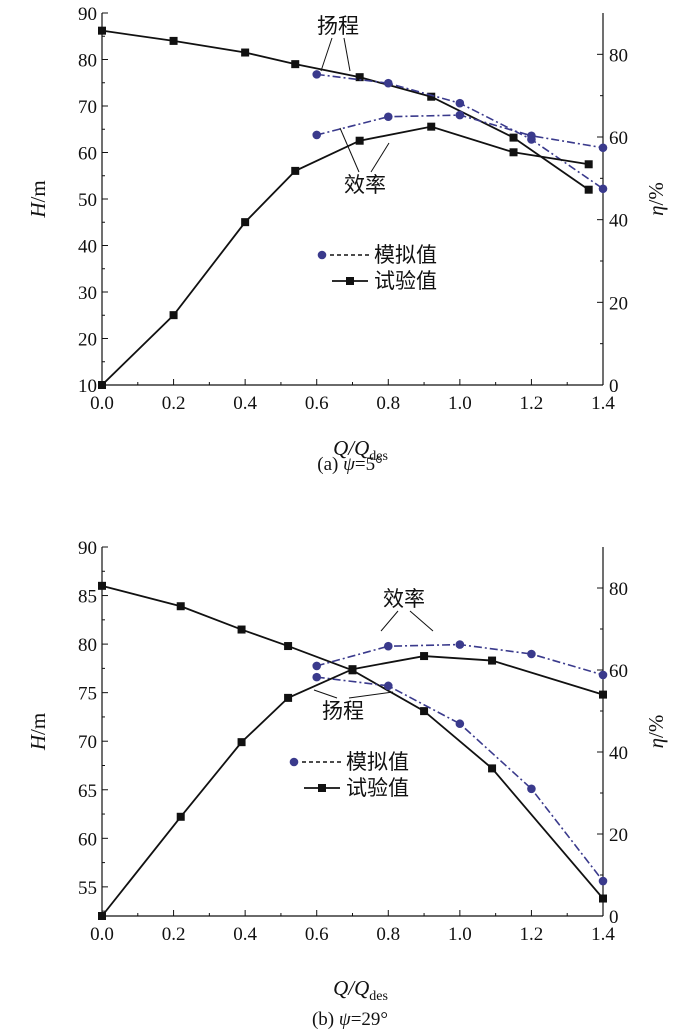  Describe the element at coordinates (405, 255) in the screenshot. I see `legend-sim-label: 模拟值` at that location.